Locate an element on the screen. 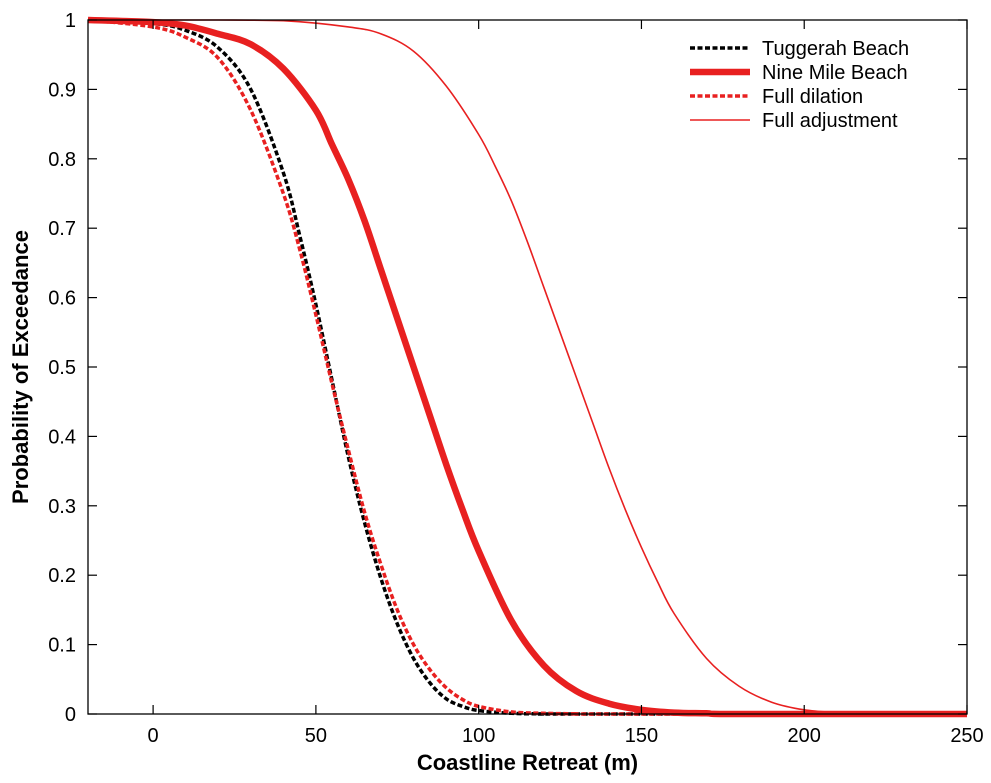  y-tick-label: 0.5 is located at coordinates (62, 368).